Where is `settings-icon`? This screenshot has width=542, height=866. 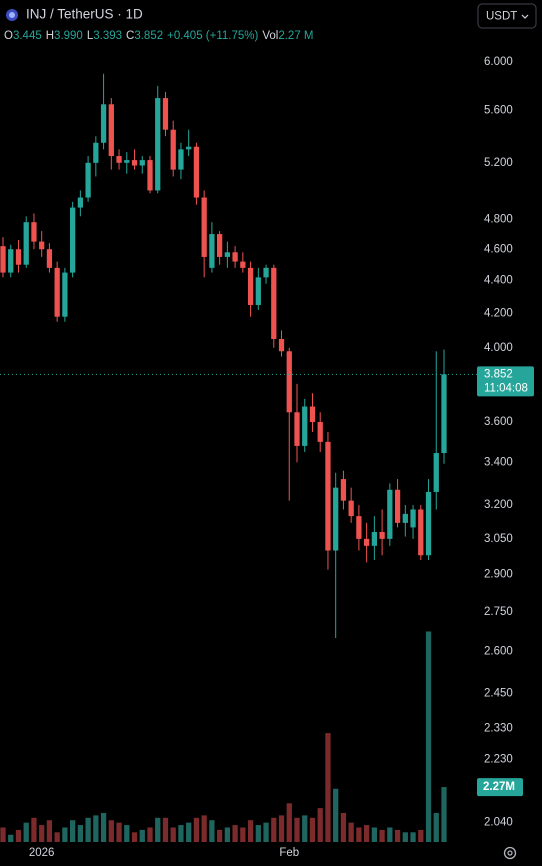 settings-icon is located at coordinates (510, 853).